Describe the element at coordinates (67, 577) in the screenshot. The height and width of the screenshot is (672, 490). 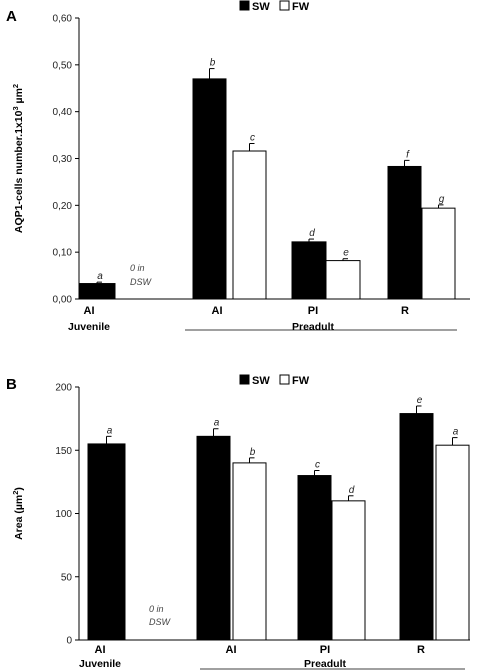
I see `y-tick-label: 50` at that location.